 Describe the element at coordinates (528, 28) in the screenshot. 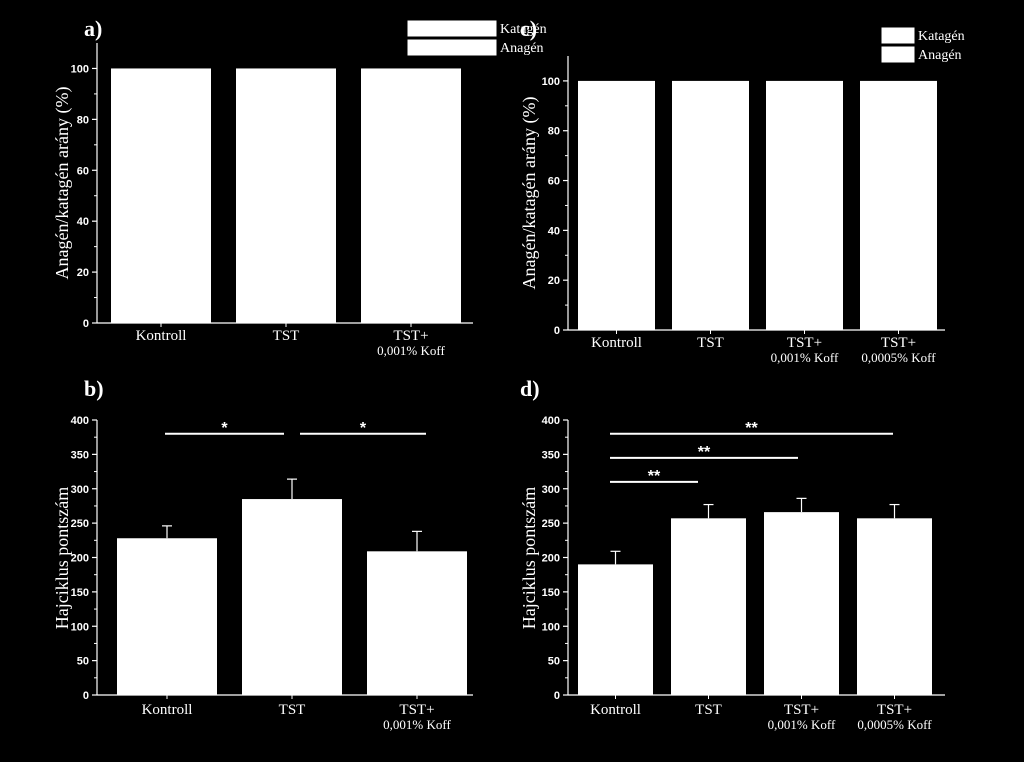

I see `panel-label: c)` at that location.